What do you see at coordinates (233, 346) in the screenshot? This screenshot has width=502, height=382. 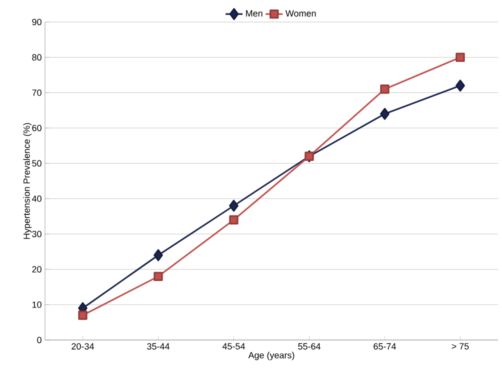 I see `x-tick-label: 45-54` at bounding box center [233, 346].